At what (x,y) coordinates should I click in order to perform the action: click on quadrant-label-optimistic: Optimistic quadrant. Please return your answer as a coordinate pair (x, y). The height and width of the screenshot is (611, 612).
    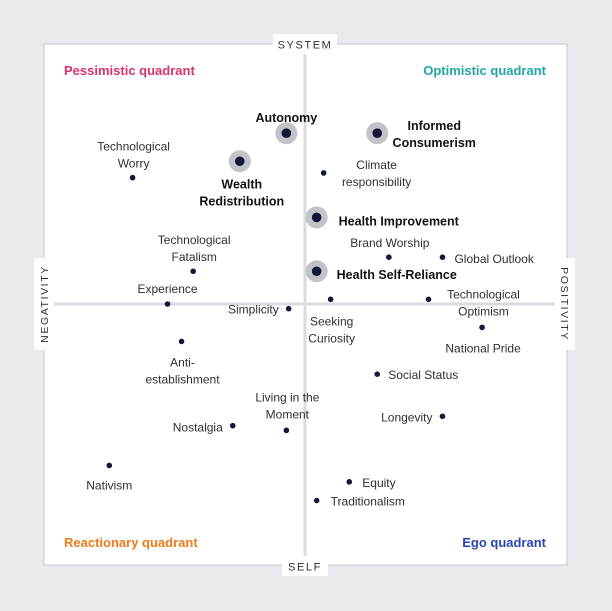
    Looking at the image, I should click on (484, 70).